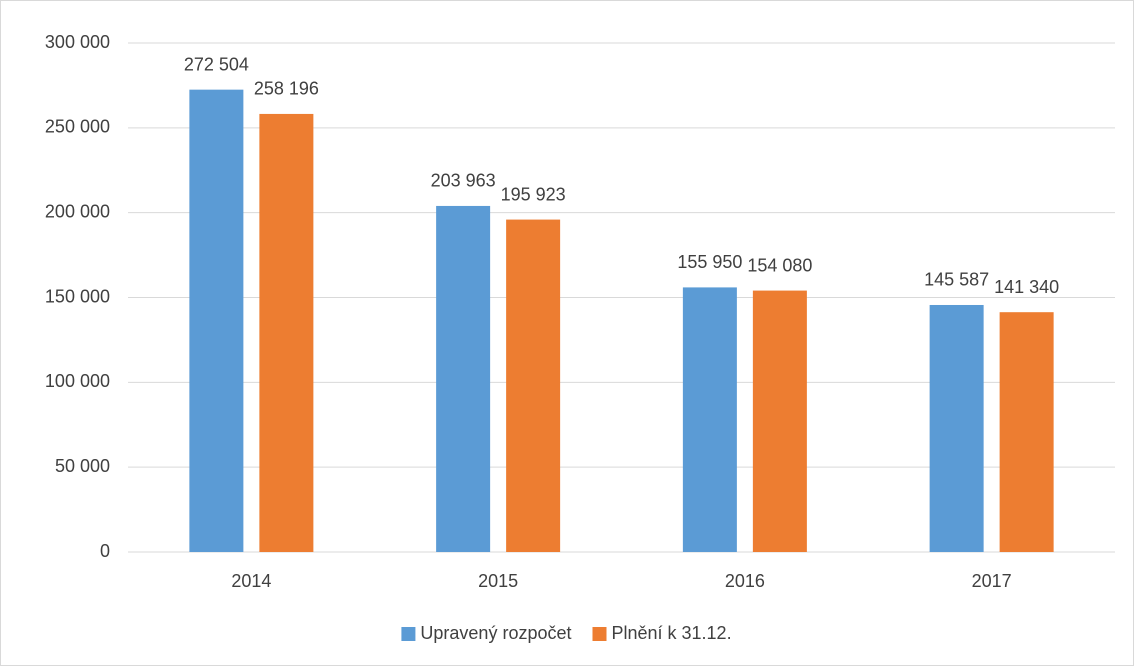 The width and height of the screenshot is (1134, 666). What do you see at coordinates (77, 127) in the screenshot?
I see `y-tick-label: 250 000` at bounding box center [77, 127].